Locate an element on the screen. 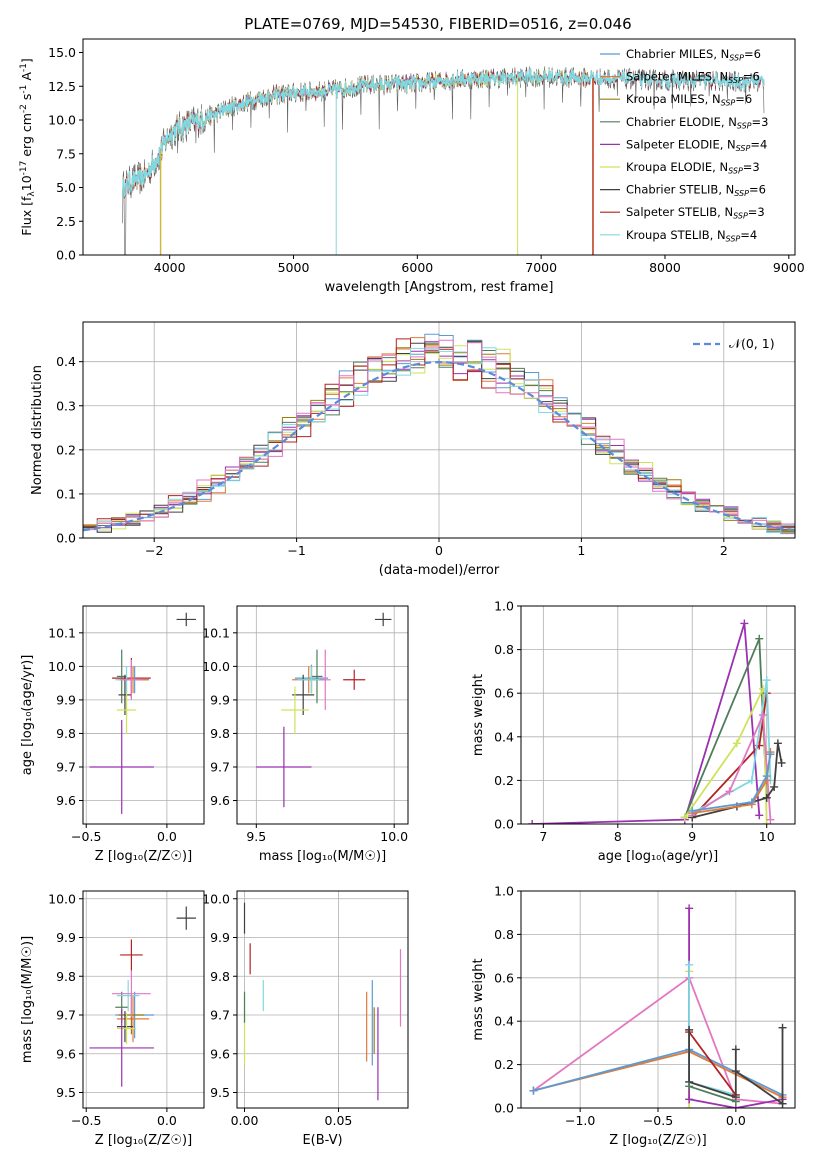 The width and height of the screenshot is (819, 1170). y-axis-label-part: 10 is located at coordinates (26, 183).